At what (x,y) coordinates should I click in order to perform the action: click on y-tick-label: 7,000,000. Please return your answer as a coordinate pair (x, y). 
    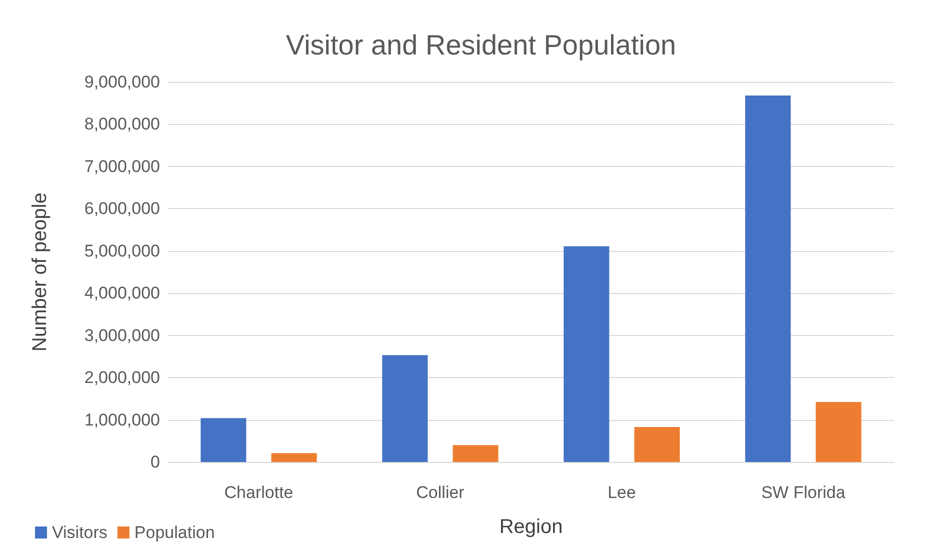
    Looking at the image, I should click on (122, 166).